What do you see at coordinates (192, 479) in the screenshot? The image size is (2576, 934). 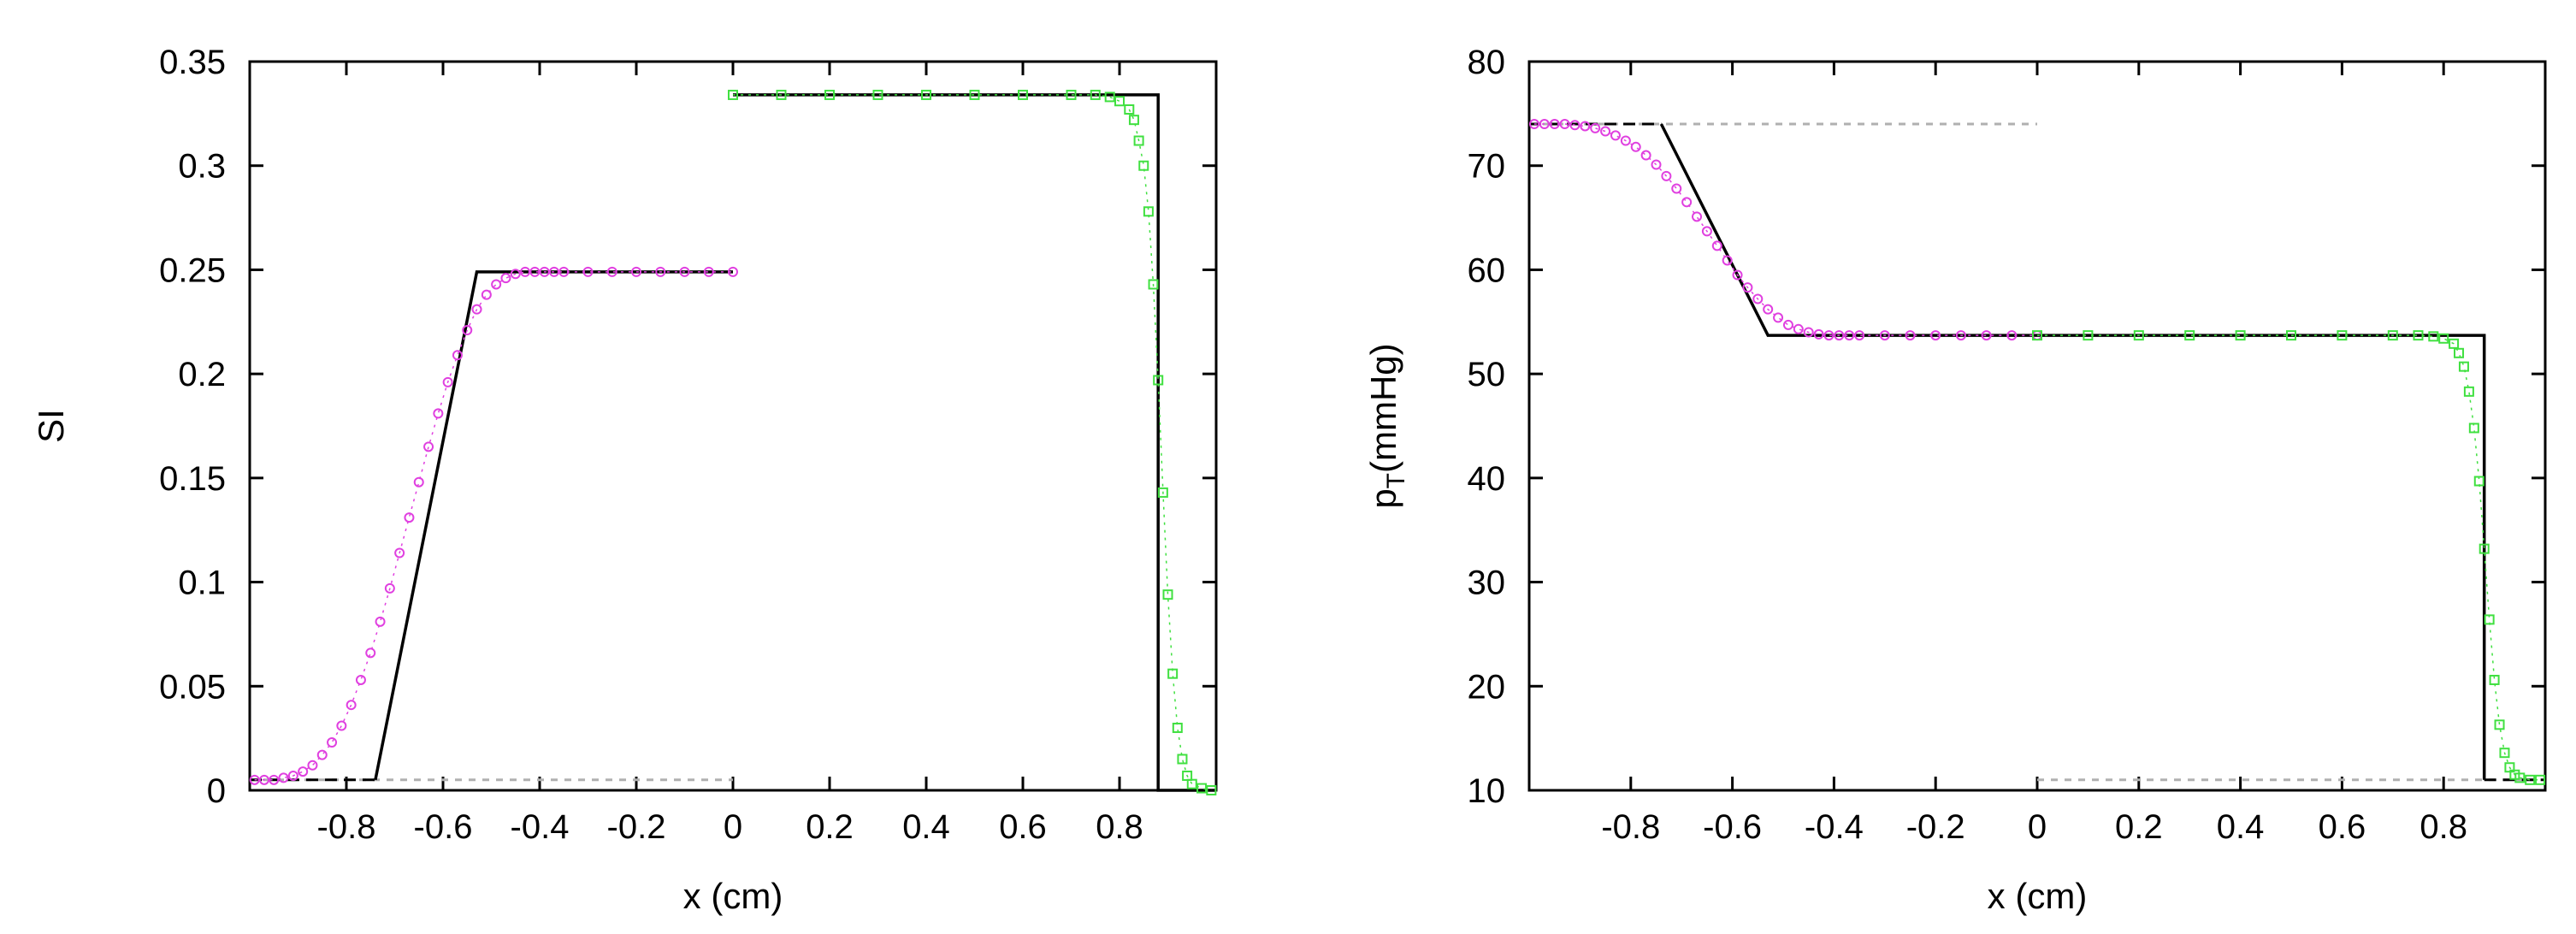 I see `left-y-tick-label: 0.15` at bounding box center [192, 479].